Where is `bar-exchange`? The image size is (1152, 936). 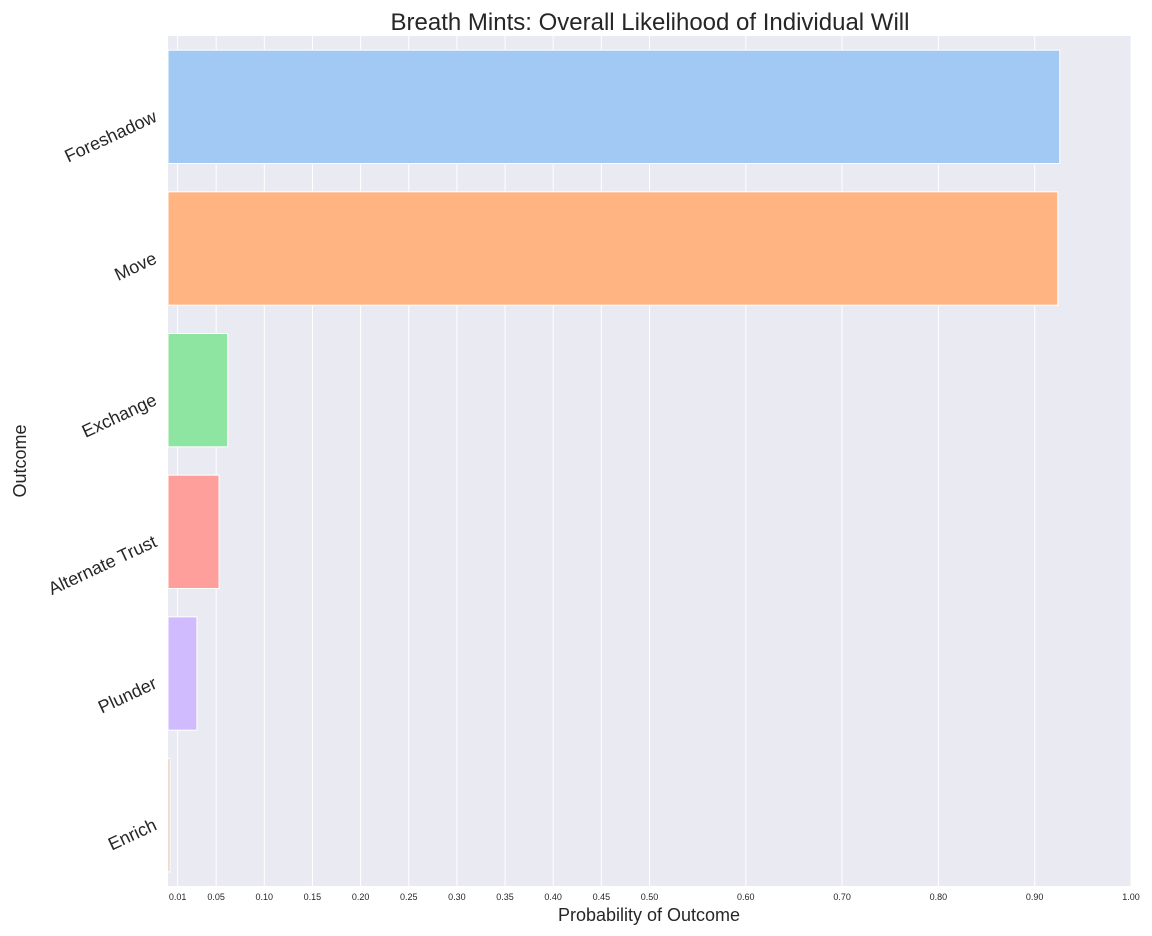
bar-exchange is located at coordinates (198, 390).